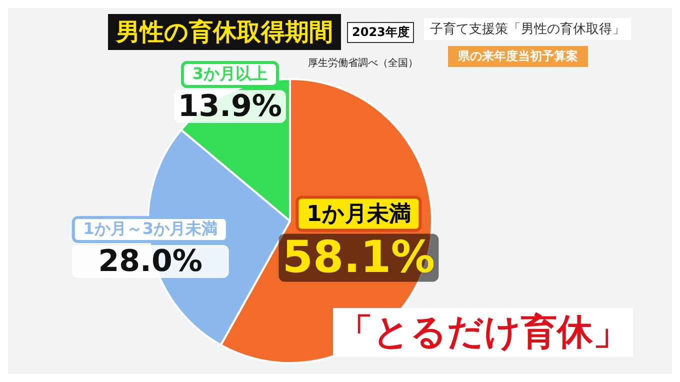 This screenshot has width=680, height=382. Describe the element at coordinates (380, 32) in the screenshot. I see `chart-subtitle: 2023年度` at that location.